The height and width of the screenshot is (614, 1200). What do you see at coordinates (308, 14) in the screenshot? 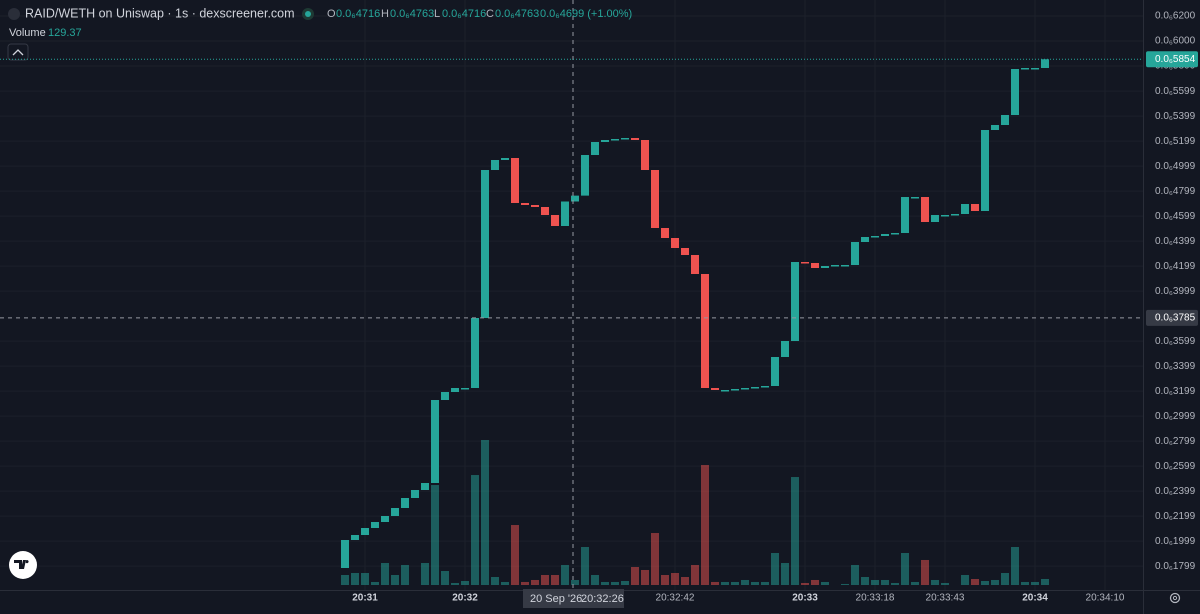
I see `status-dot` at bounding box center [308, 14].